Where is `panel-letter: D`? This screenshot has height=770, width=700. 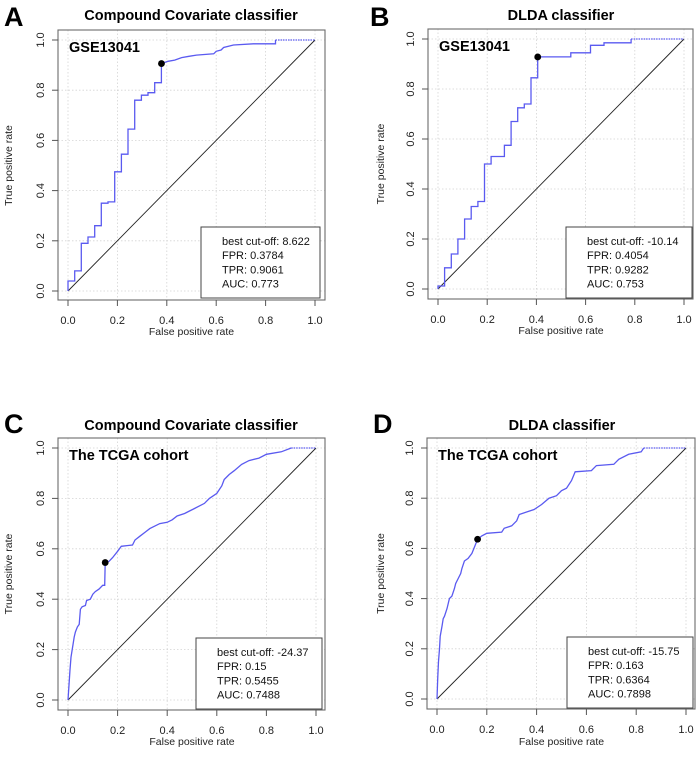 panel-letter: D is located at coordinates (383, 424).